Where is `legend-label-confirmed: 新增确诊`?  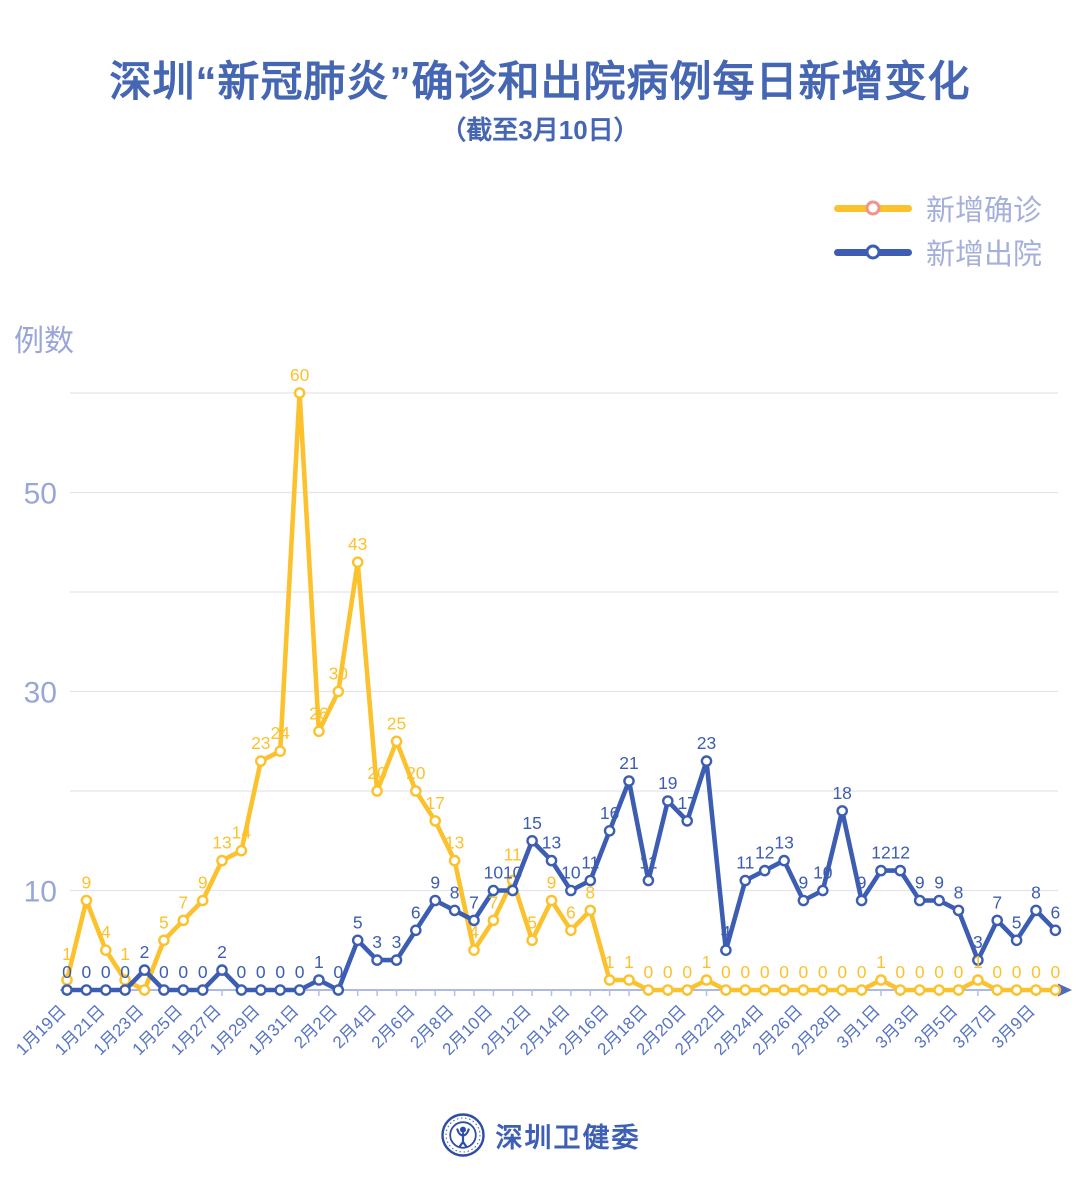
legend-label-confirmed: 新增确诊 is located at coordinates (983, 211).